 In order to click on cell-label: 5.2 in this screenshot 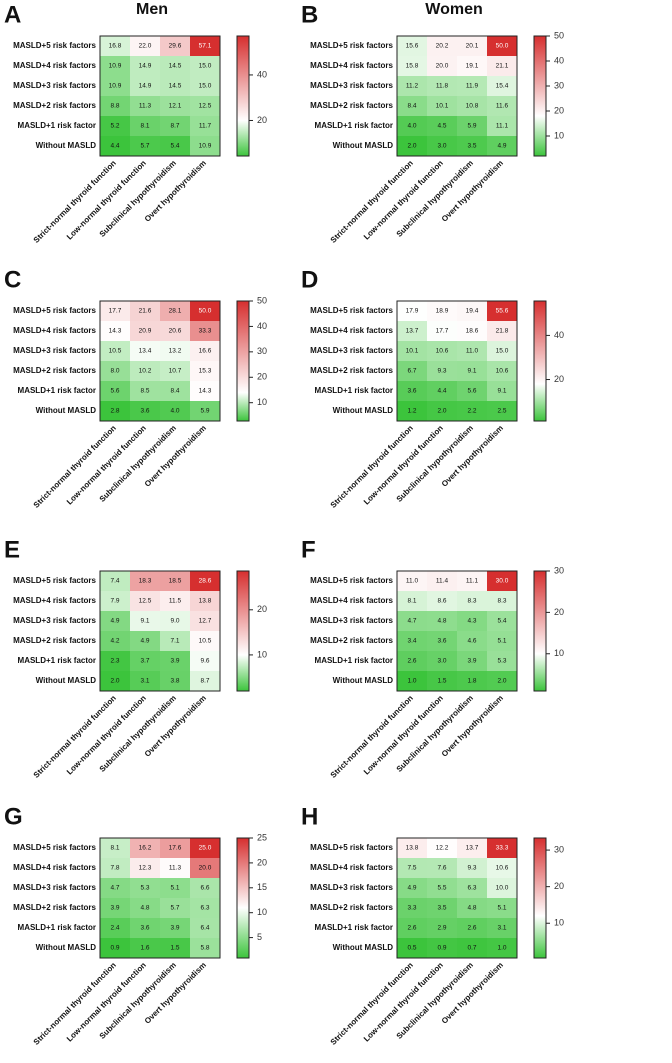, I will do `click(114, 126)`.